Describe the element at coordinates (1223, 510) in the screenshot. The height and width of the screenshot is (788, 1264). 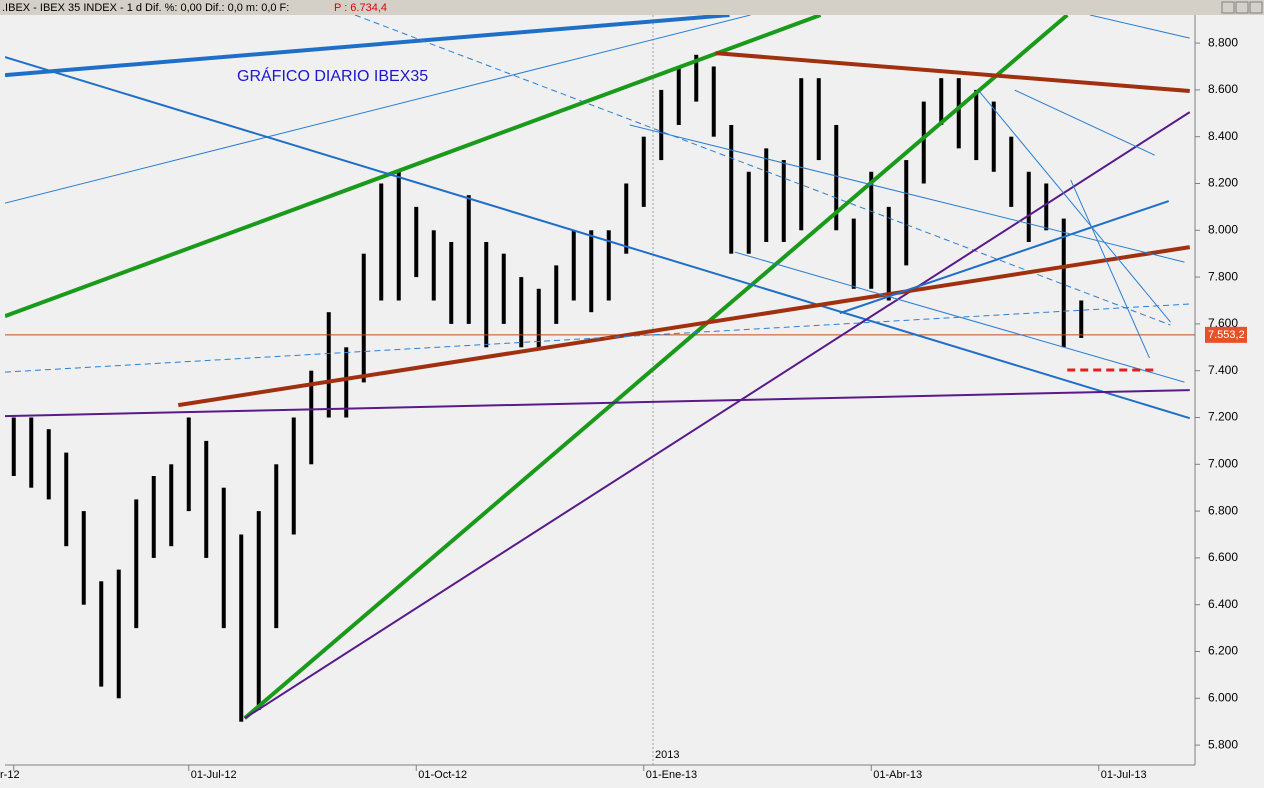
I see `y-tick-label: 6.800` at that location.